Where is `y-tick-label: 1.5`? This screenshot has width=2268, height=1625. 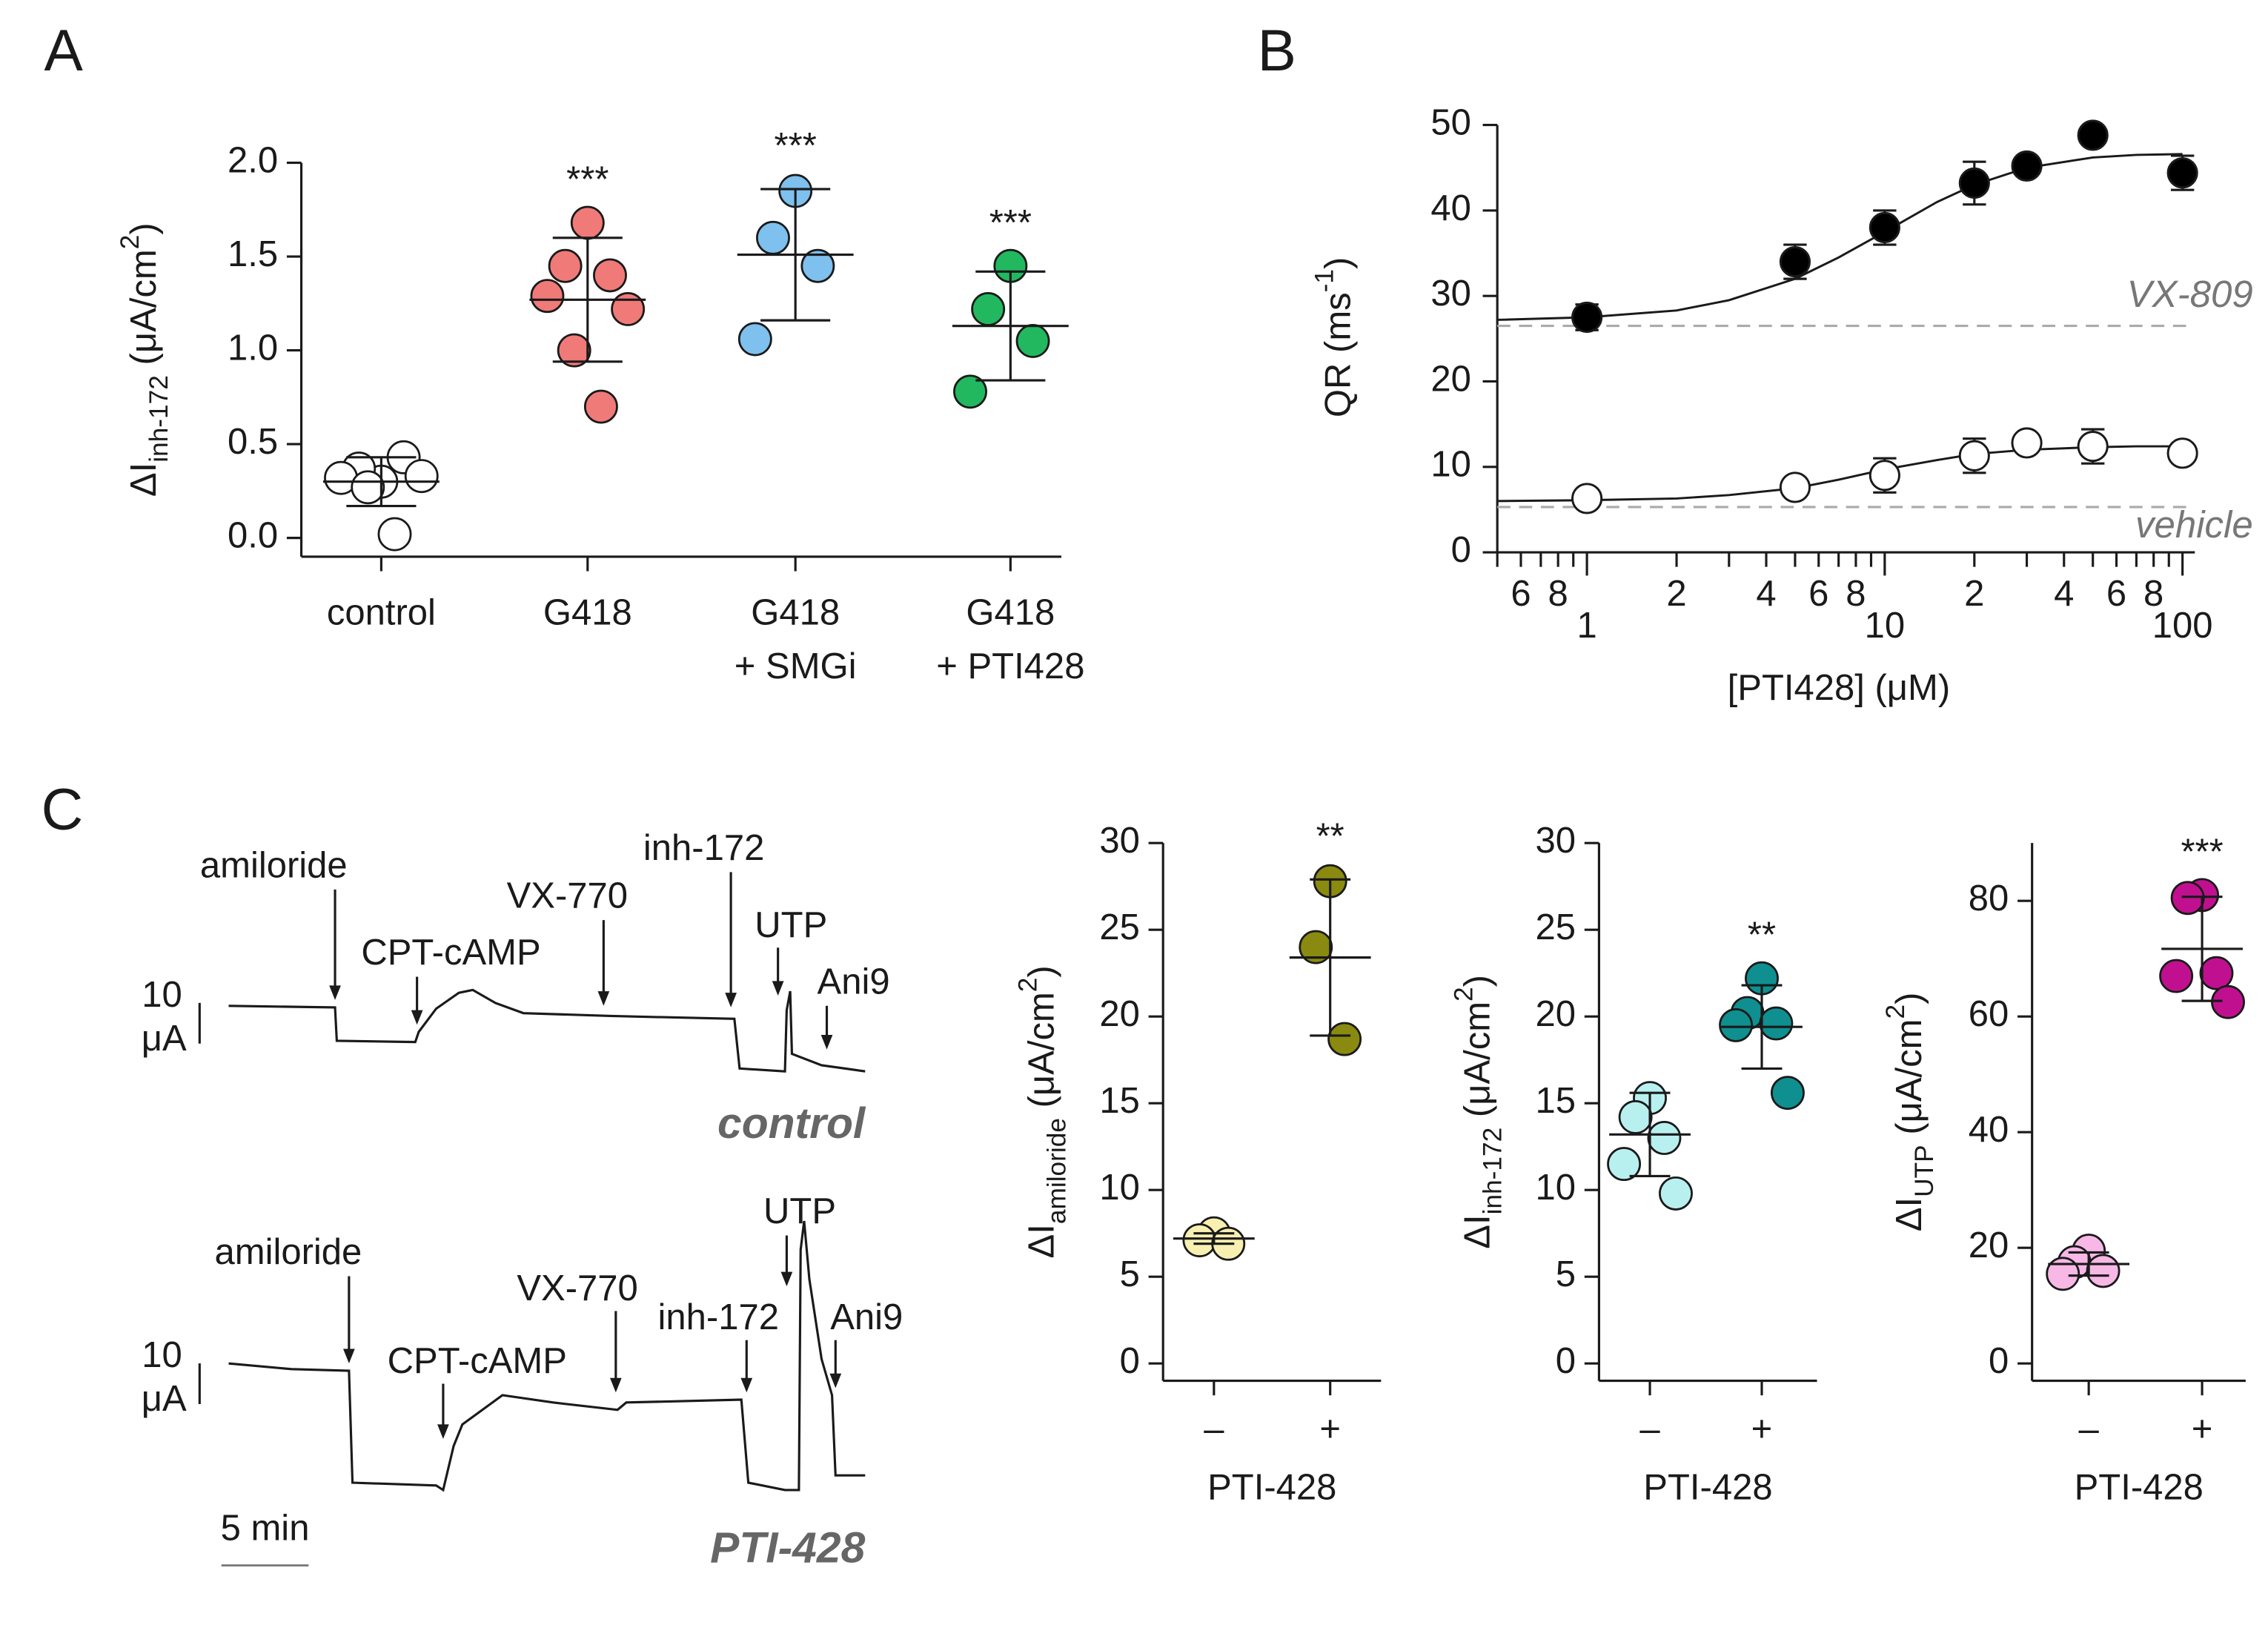 y-tick-label: 1.5 is located at coordinates (253, 254).